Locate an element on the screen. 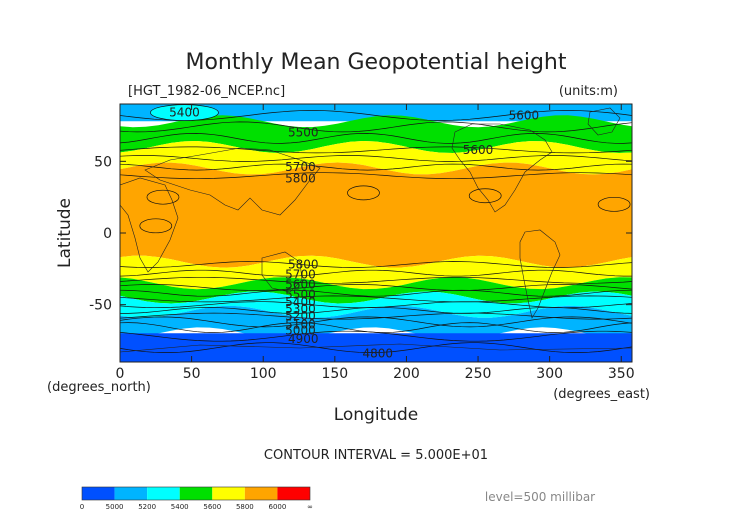 Image resolution: width=752 pixels, height=532 pixels. file-label: [HGT_1982-06_NCEP.nc] is located at coordinates (206, 91).